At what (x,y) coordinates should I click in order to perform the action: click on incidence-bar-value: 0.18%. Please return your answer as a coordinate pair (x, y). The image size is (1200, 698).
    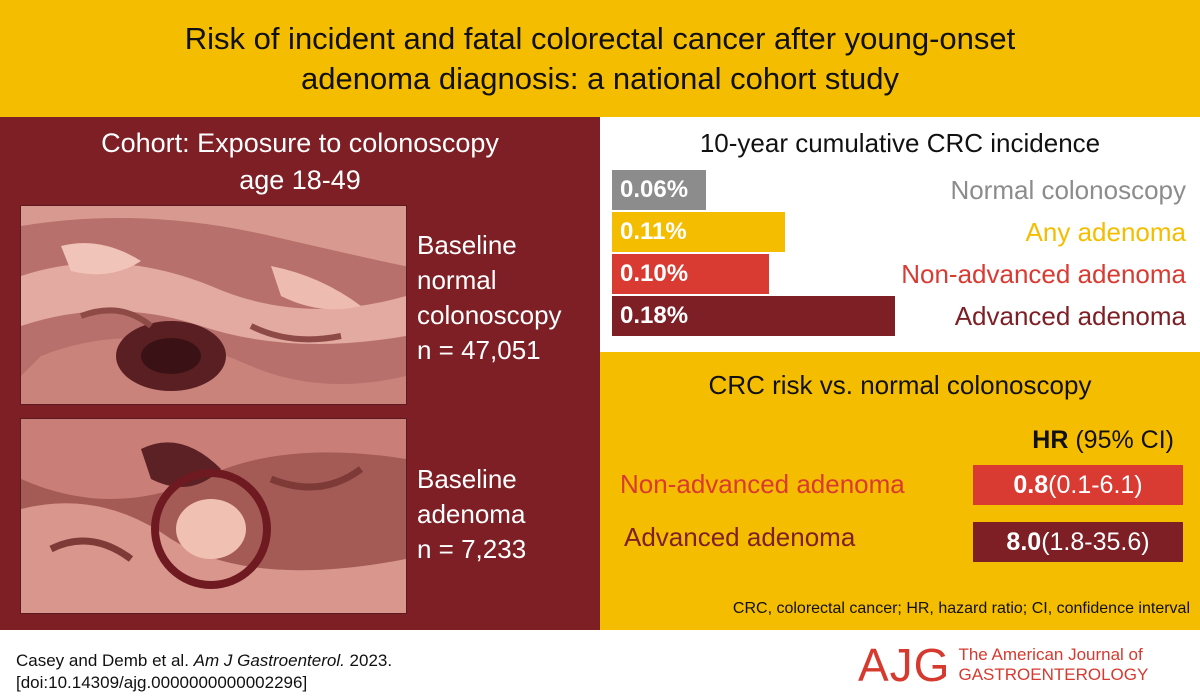
    Looking at the image, I should click on (654, 315).